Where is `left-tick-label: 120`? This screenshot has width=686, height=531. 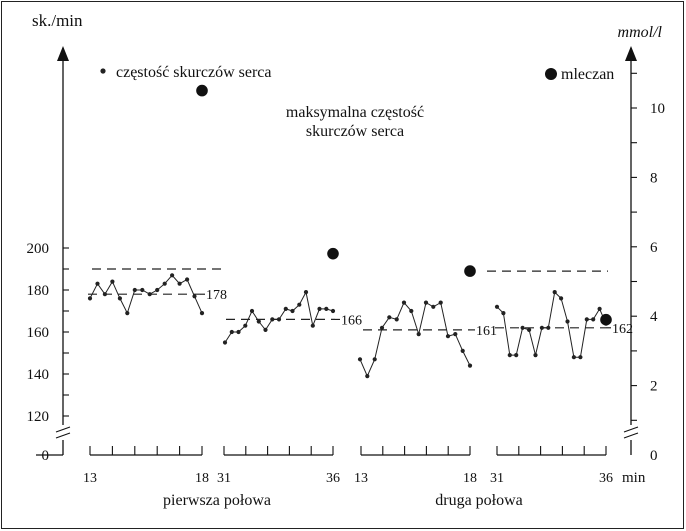 left-tick-label: 120 is located at coordinates (38, 417).